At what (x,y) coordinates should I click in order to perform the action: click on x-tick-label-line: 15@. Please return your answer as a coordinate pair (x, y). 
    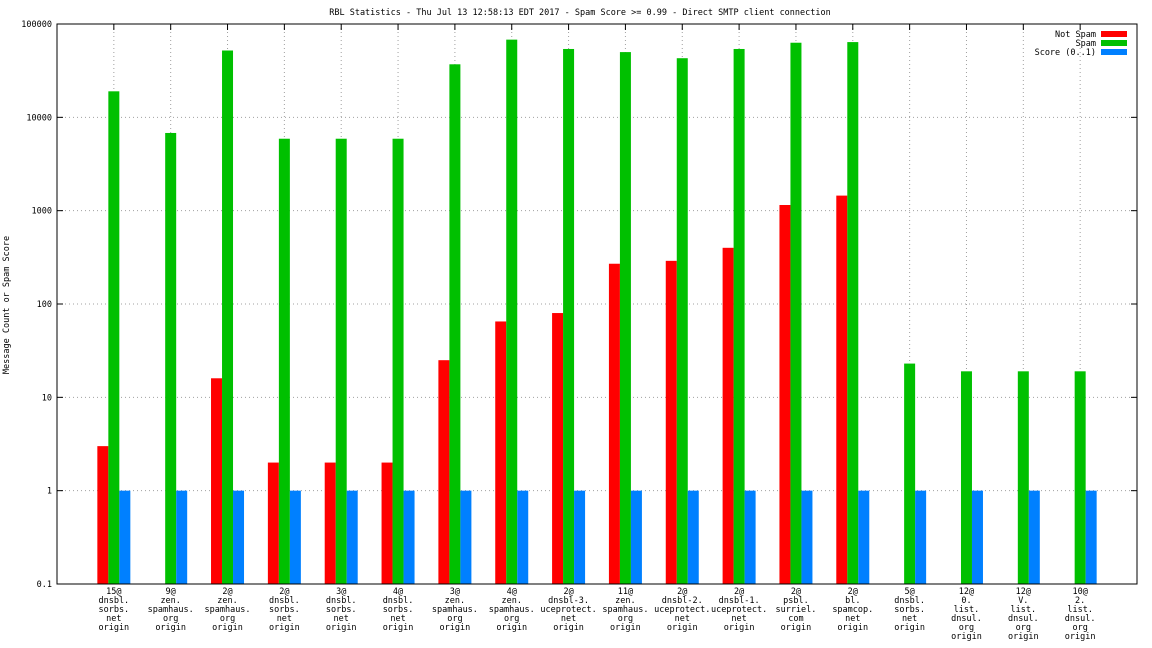
    Looking at the image, I should click on (113, 592).